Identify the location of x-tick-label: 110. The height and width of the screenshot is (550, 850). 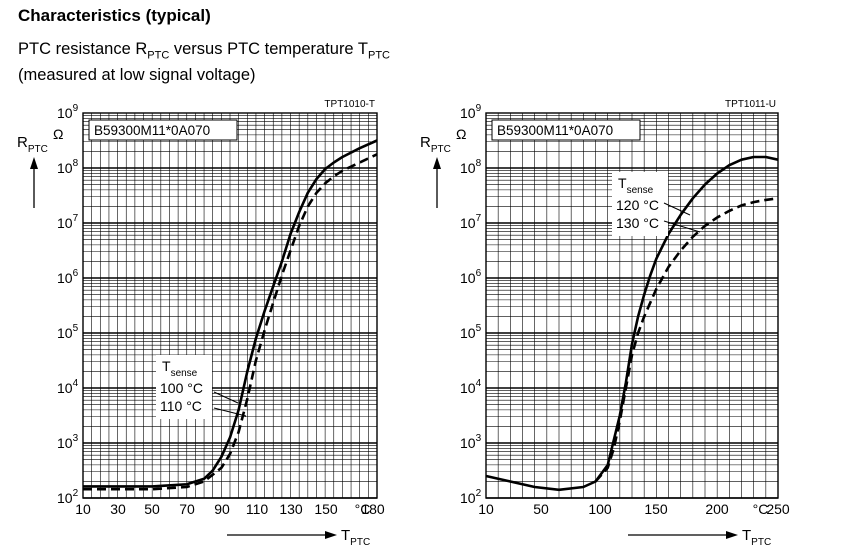
(257, 509).